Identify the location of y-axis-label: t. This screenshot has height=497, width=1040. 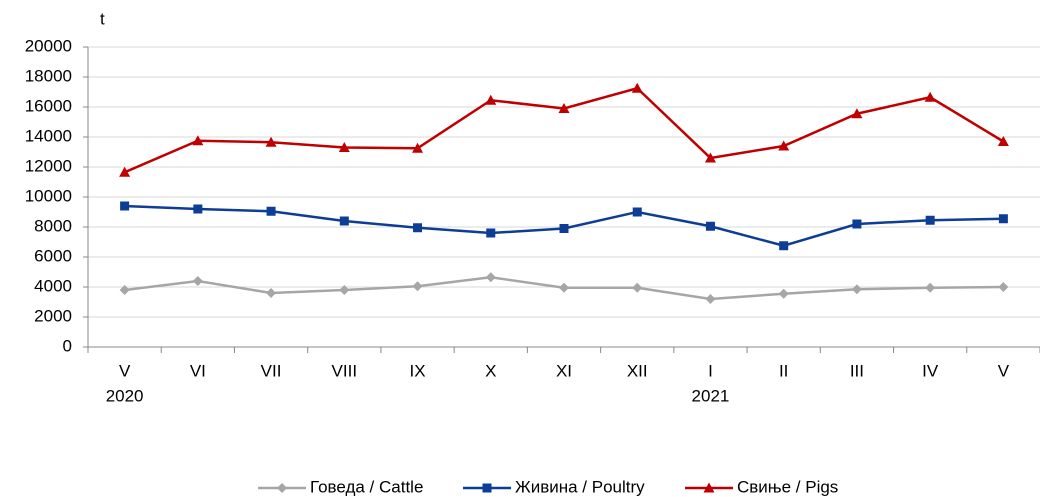
(102, 18).